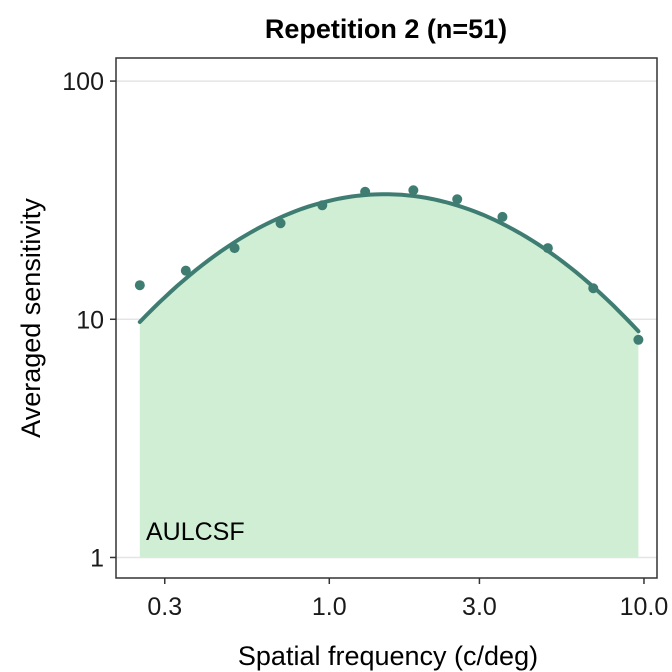 The image size is (672, 672). I want to click on y-tick-label: 100, so click(83, 82).